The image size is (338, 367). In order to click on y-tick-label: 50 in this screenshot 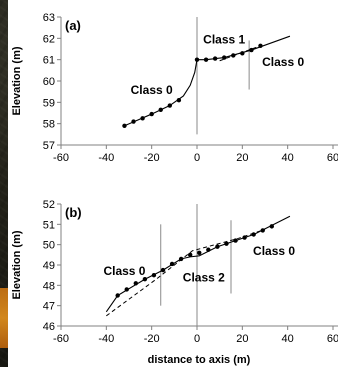, I will do `click(49, 246)`.